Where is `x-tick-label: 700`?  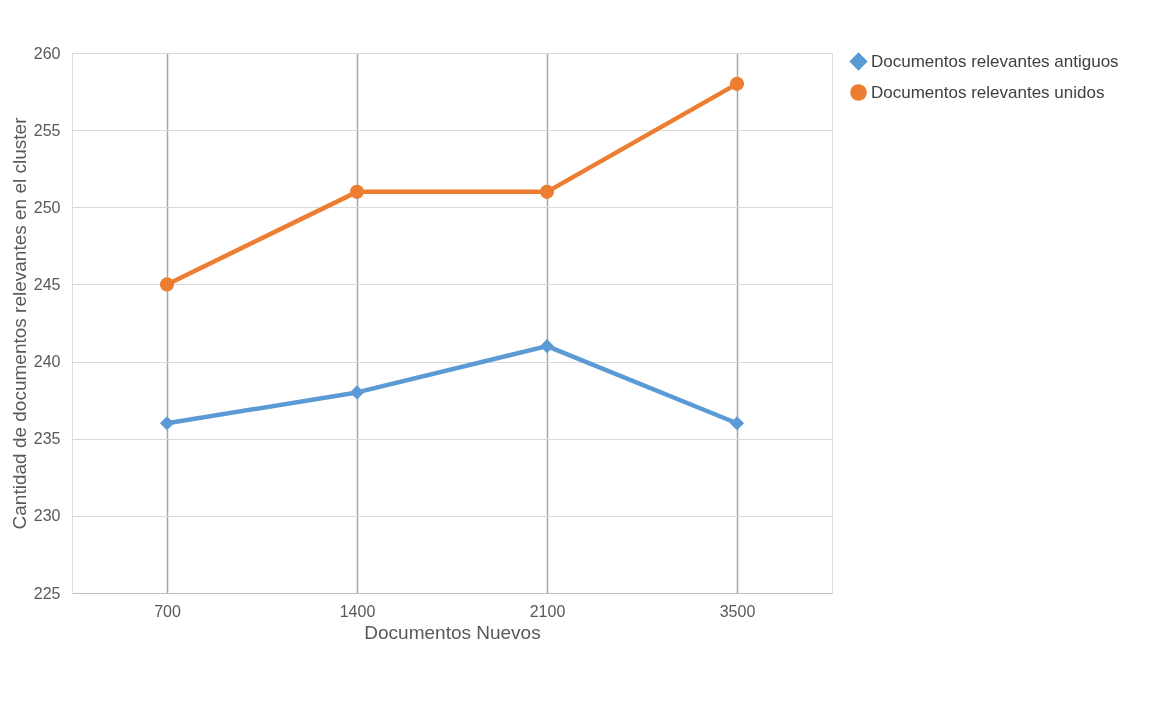
x-tick-label: 700 is located at coordinates (167, 611).